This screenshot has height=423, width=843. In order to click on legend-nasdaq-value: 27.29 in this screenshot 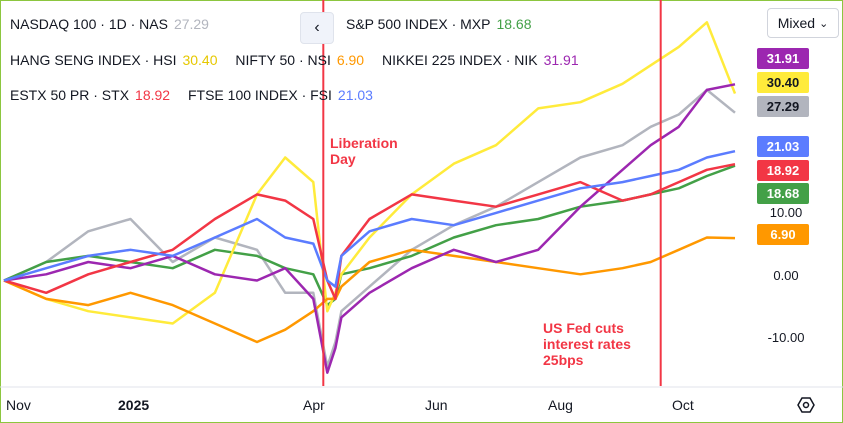, I will do `click(191, 24)`.